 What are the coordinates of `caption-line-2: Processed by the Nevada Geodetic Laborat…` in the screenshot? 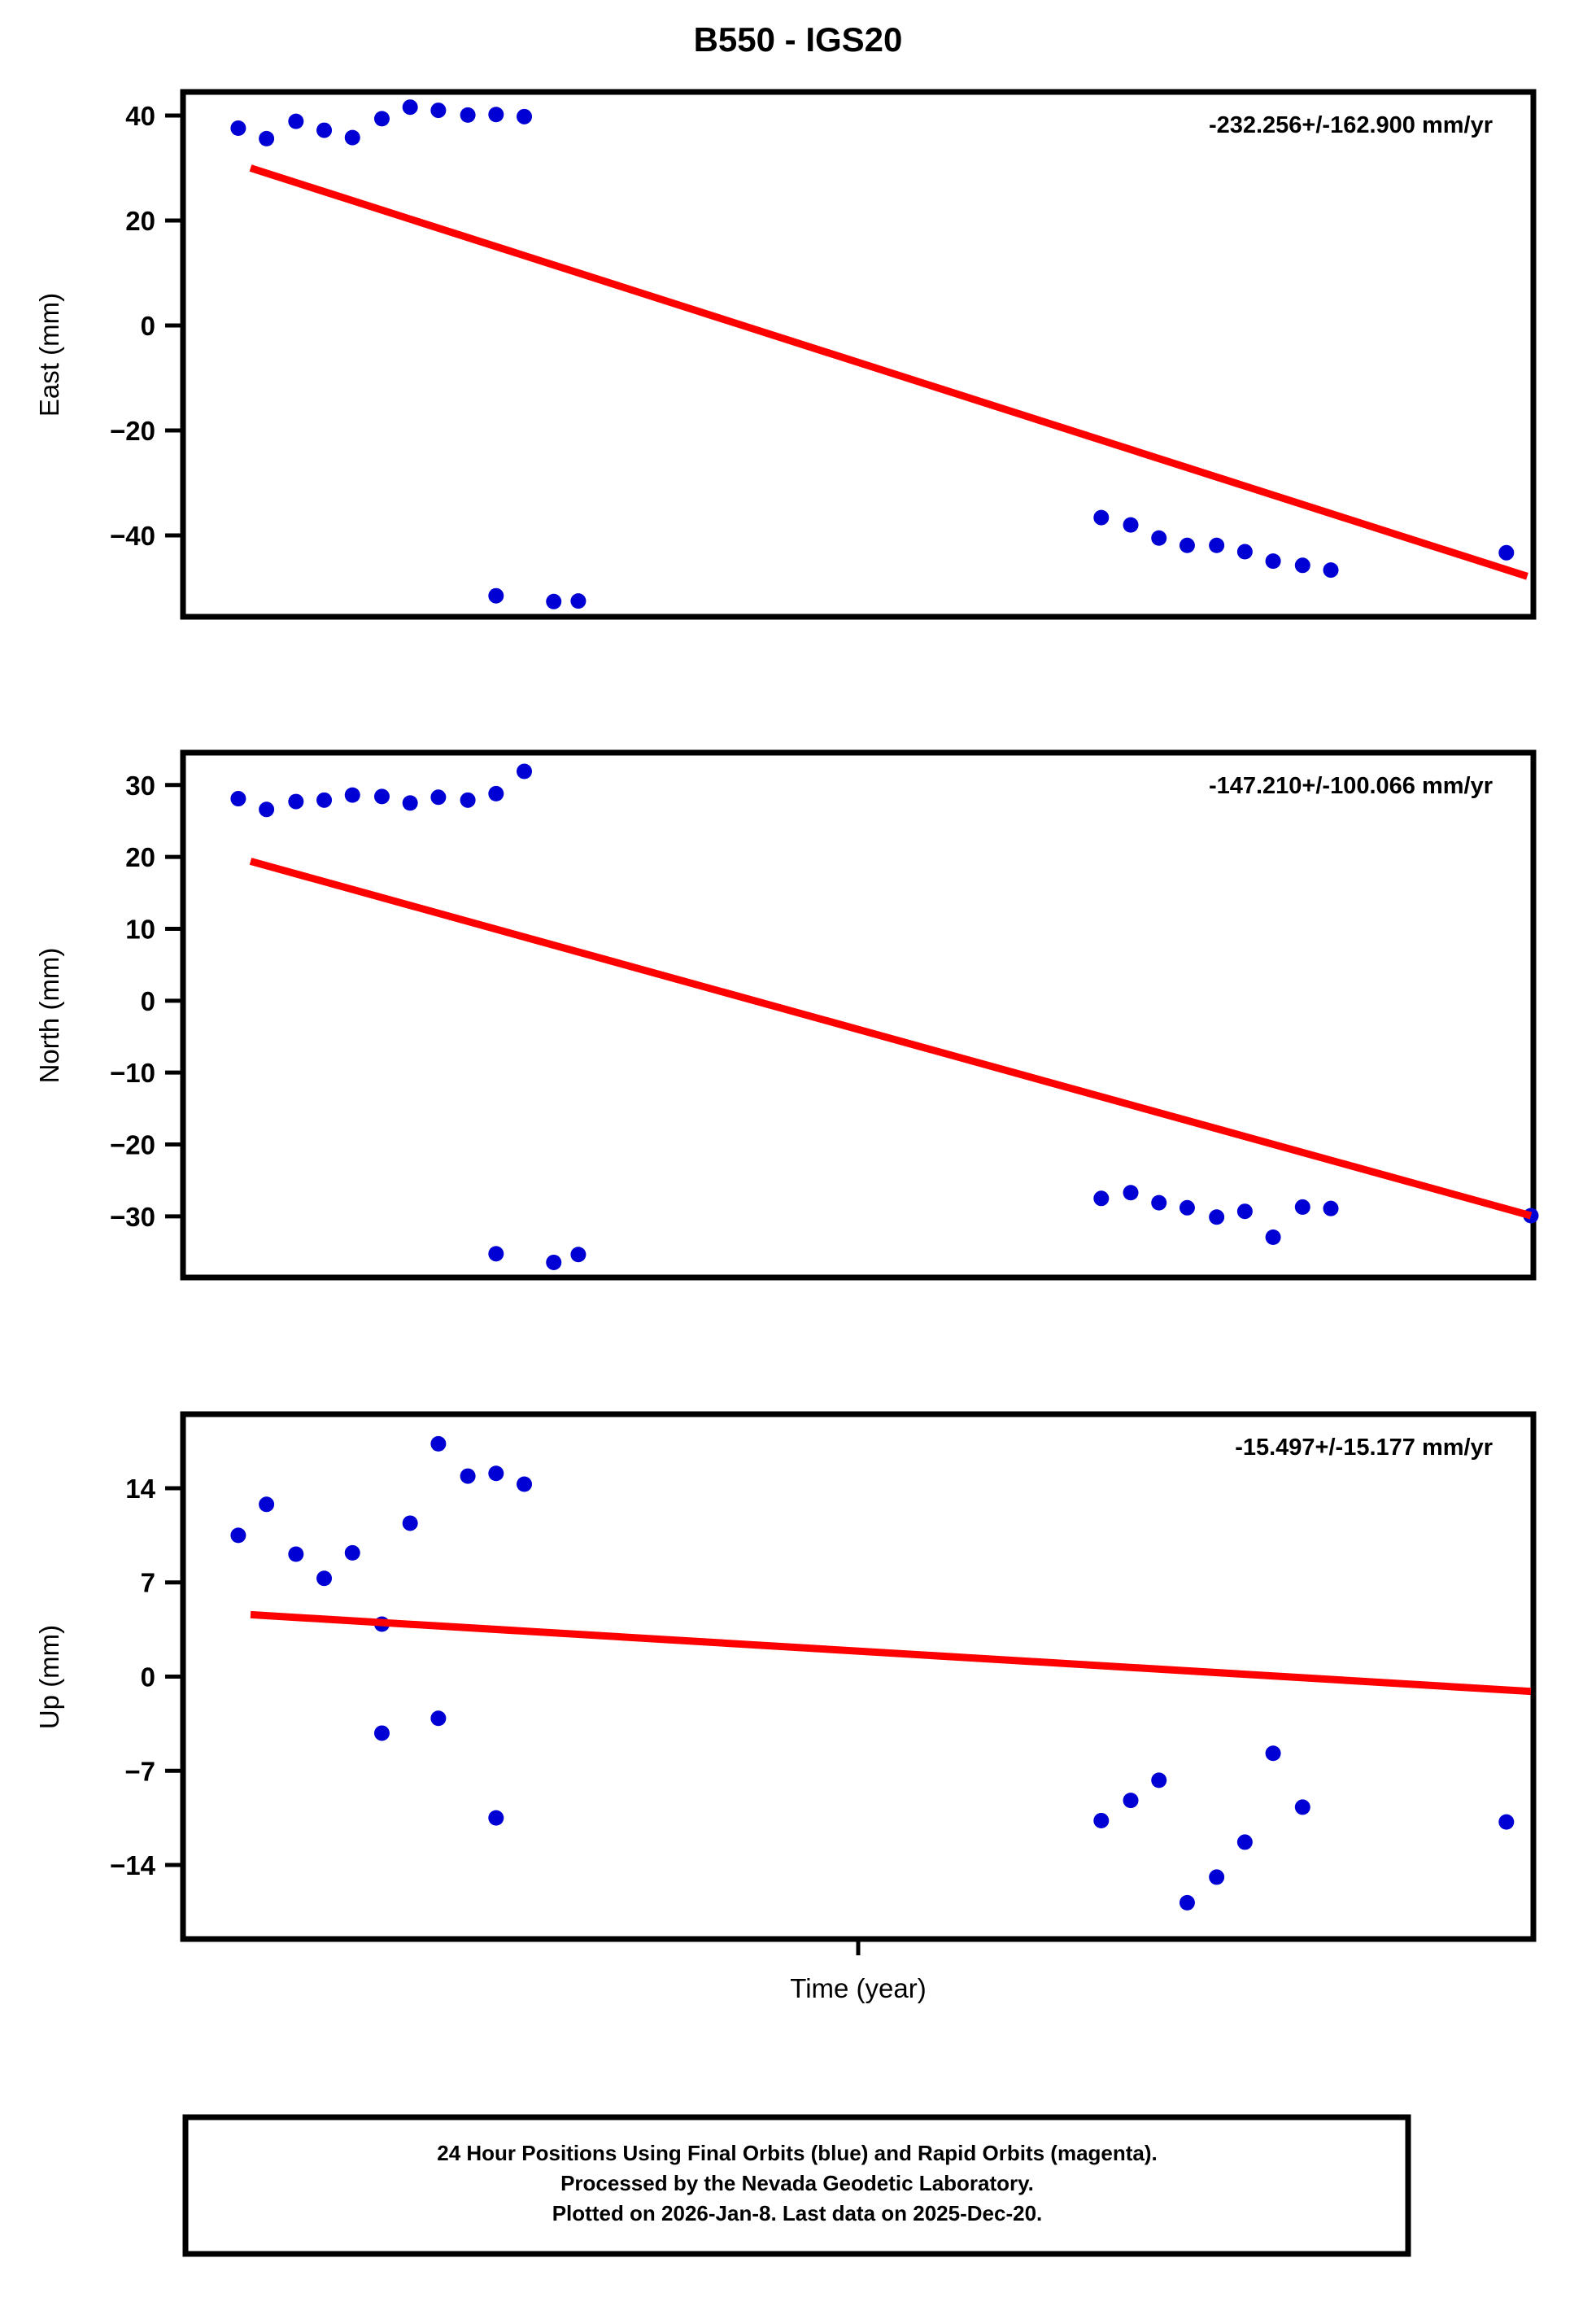 It's located at (797, 2183).